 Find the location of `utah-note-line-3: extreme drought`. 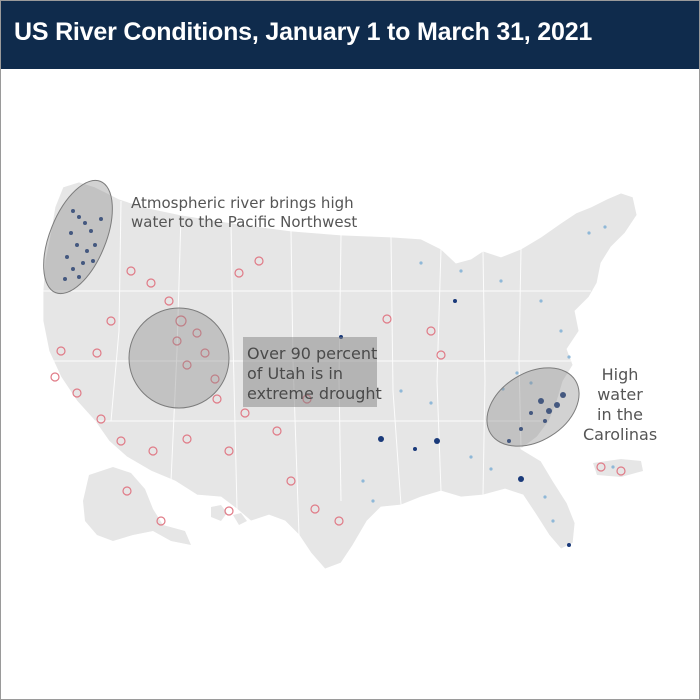

utah-note-line-3: extreme drought is located at coordinates (314, 393).